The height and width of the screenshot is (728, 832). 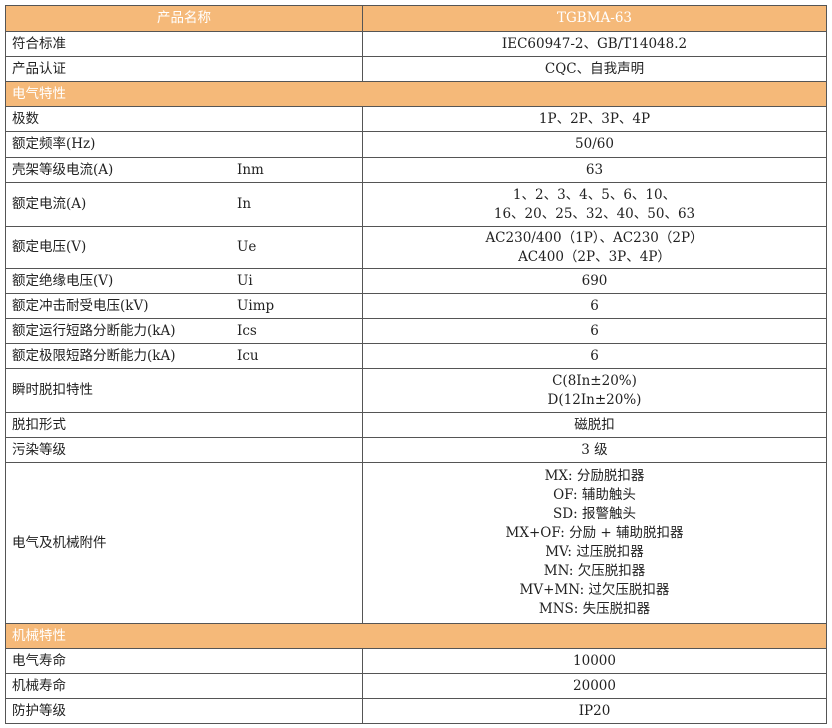 What do you see at coordinates (94, 330) in the screenshot?
I see `row-label: 额定运行短路分断能力(kA)` at bounding box center [94, 330].